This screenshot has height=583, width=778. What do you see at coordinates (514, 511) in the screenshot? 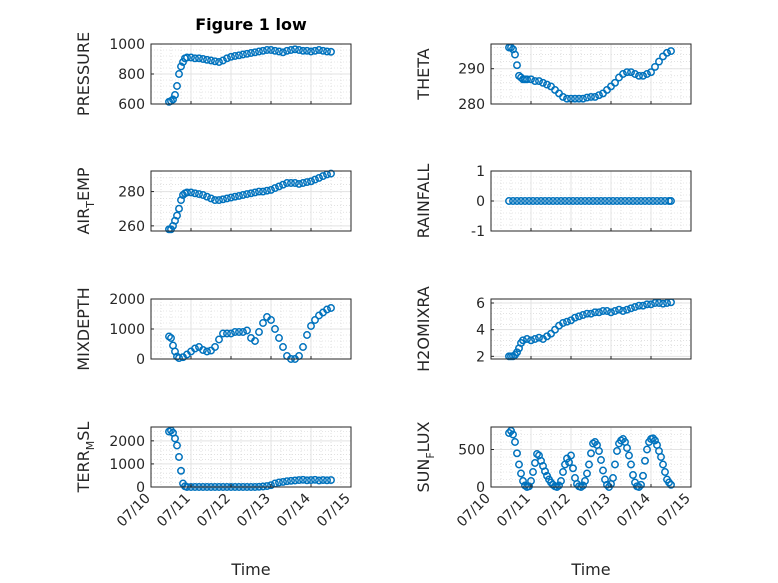
I see `x-tick-label: 07/11` at bounding box center [514, 511].